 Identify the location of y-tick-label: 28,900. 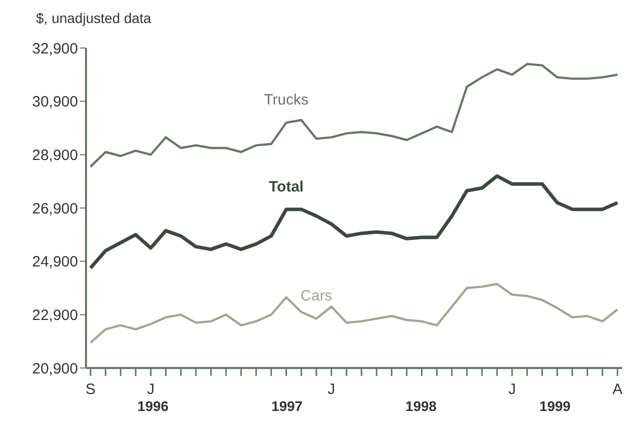
(55, 155).